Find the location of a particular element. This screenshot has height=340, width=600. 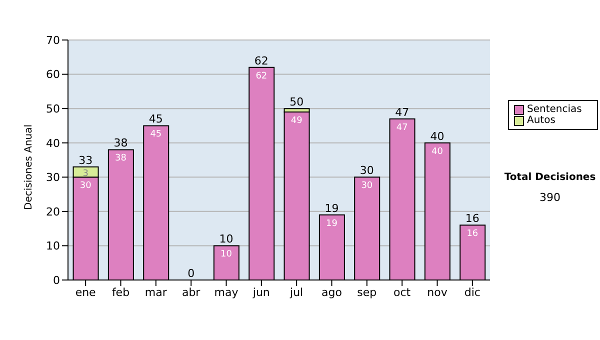

legend-label: Autos is located at coordinates (541, 120).